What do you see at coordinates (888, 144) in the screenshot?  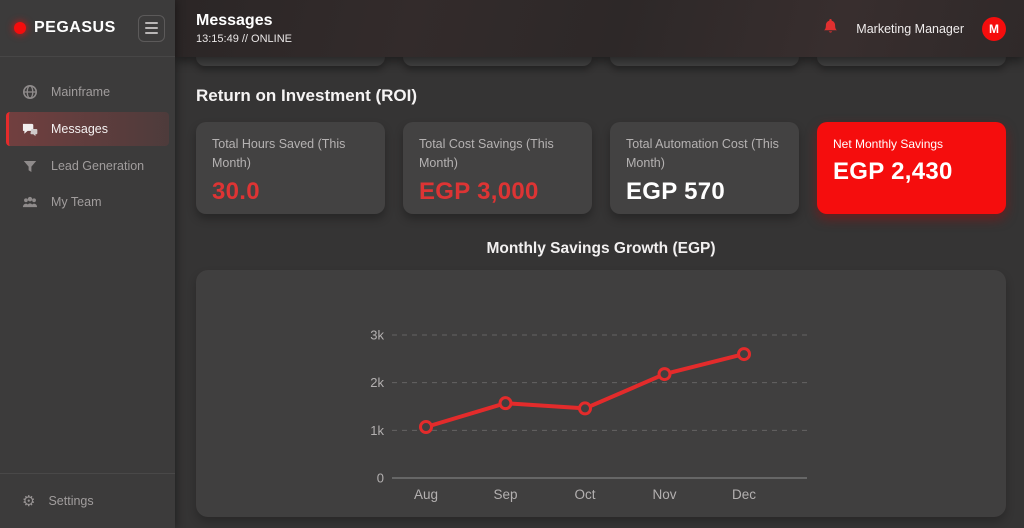 I see `stat-label: Net Monthly Savings` at bounding box center [888, 144].